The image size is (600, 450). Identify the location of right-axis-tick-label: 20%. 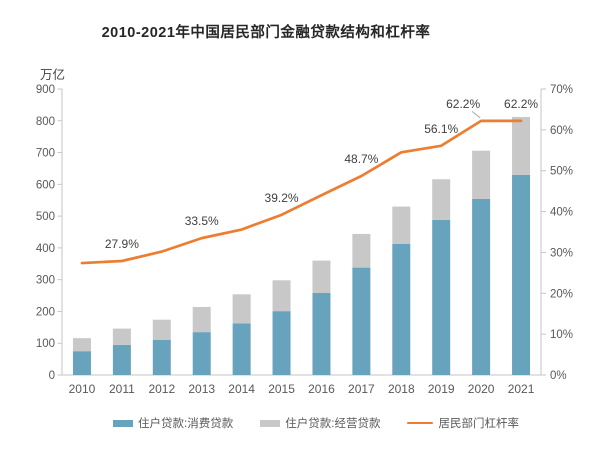
(561, 294).